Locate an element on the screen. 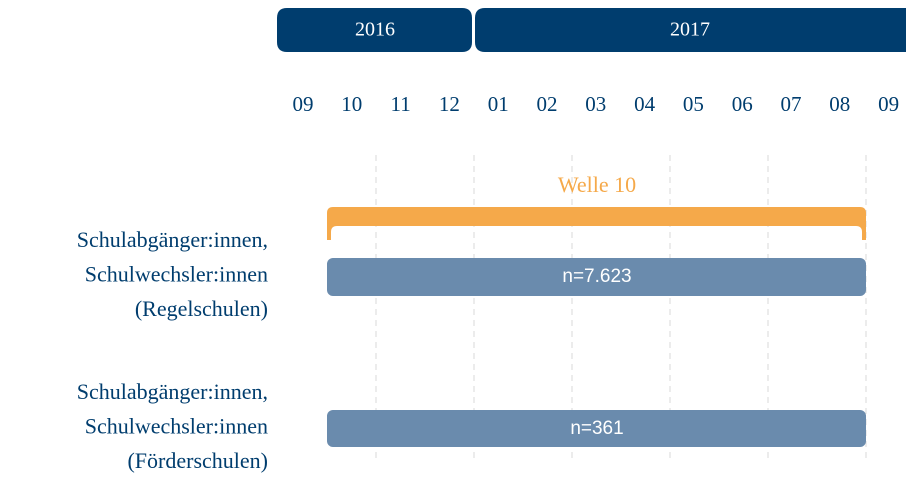 Image resolution: width=906 pixels, height=478 pixels. wave-label: Welle 10 is located at coordinates (597, 184).